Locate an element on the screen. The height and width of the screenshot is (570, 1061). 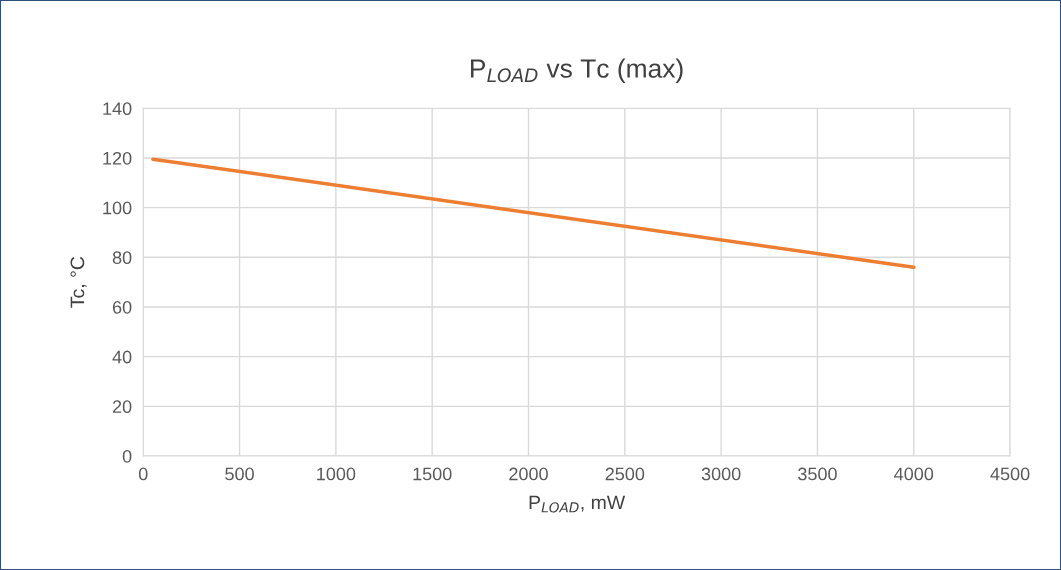
x-tick-label: 3500 is located at coordinates (817, 474).